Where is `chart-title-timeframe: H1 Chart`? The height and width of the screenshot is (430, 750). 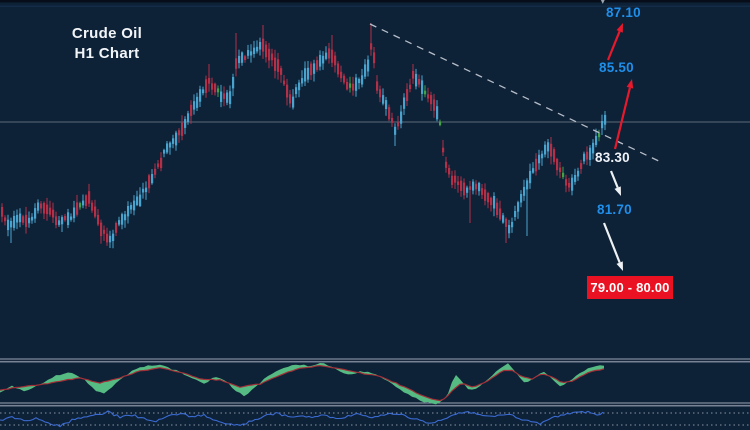
chart-title-timeframe: H1 Chart is located at coordinates (107, 53).